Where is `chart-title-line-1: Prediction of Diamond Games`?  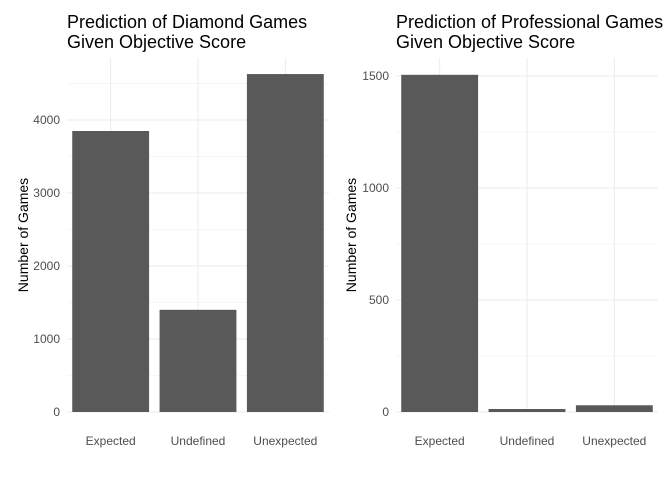
chart-title-line-1: Prediction of Diamond Games is located at coordinates (187, 22).